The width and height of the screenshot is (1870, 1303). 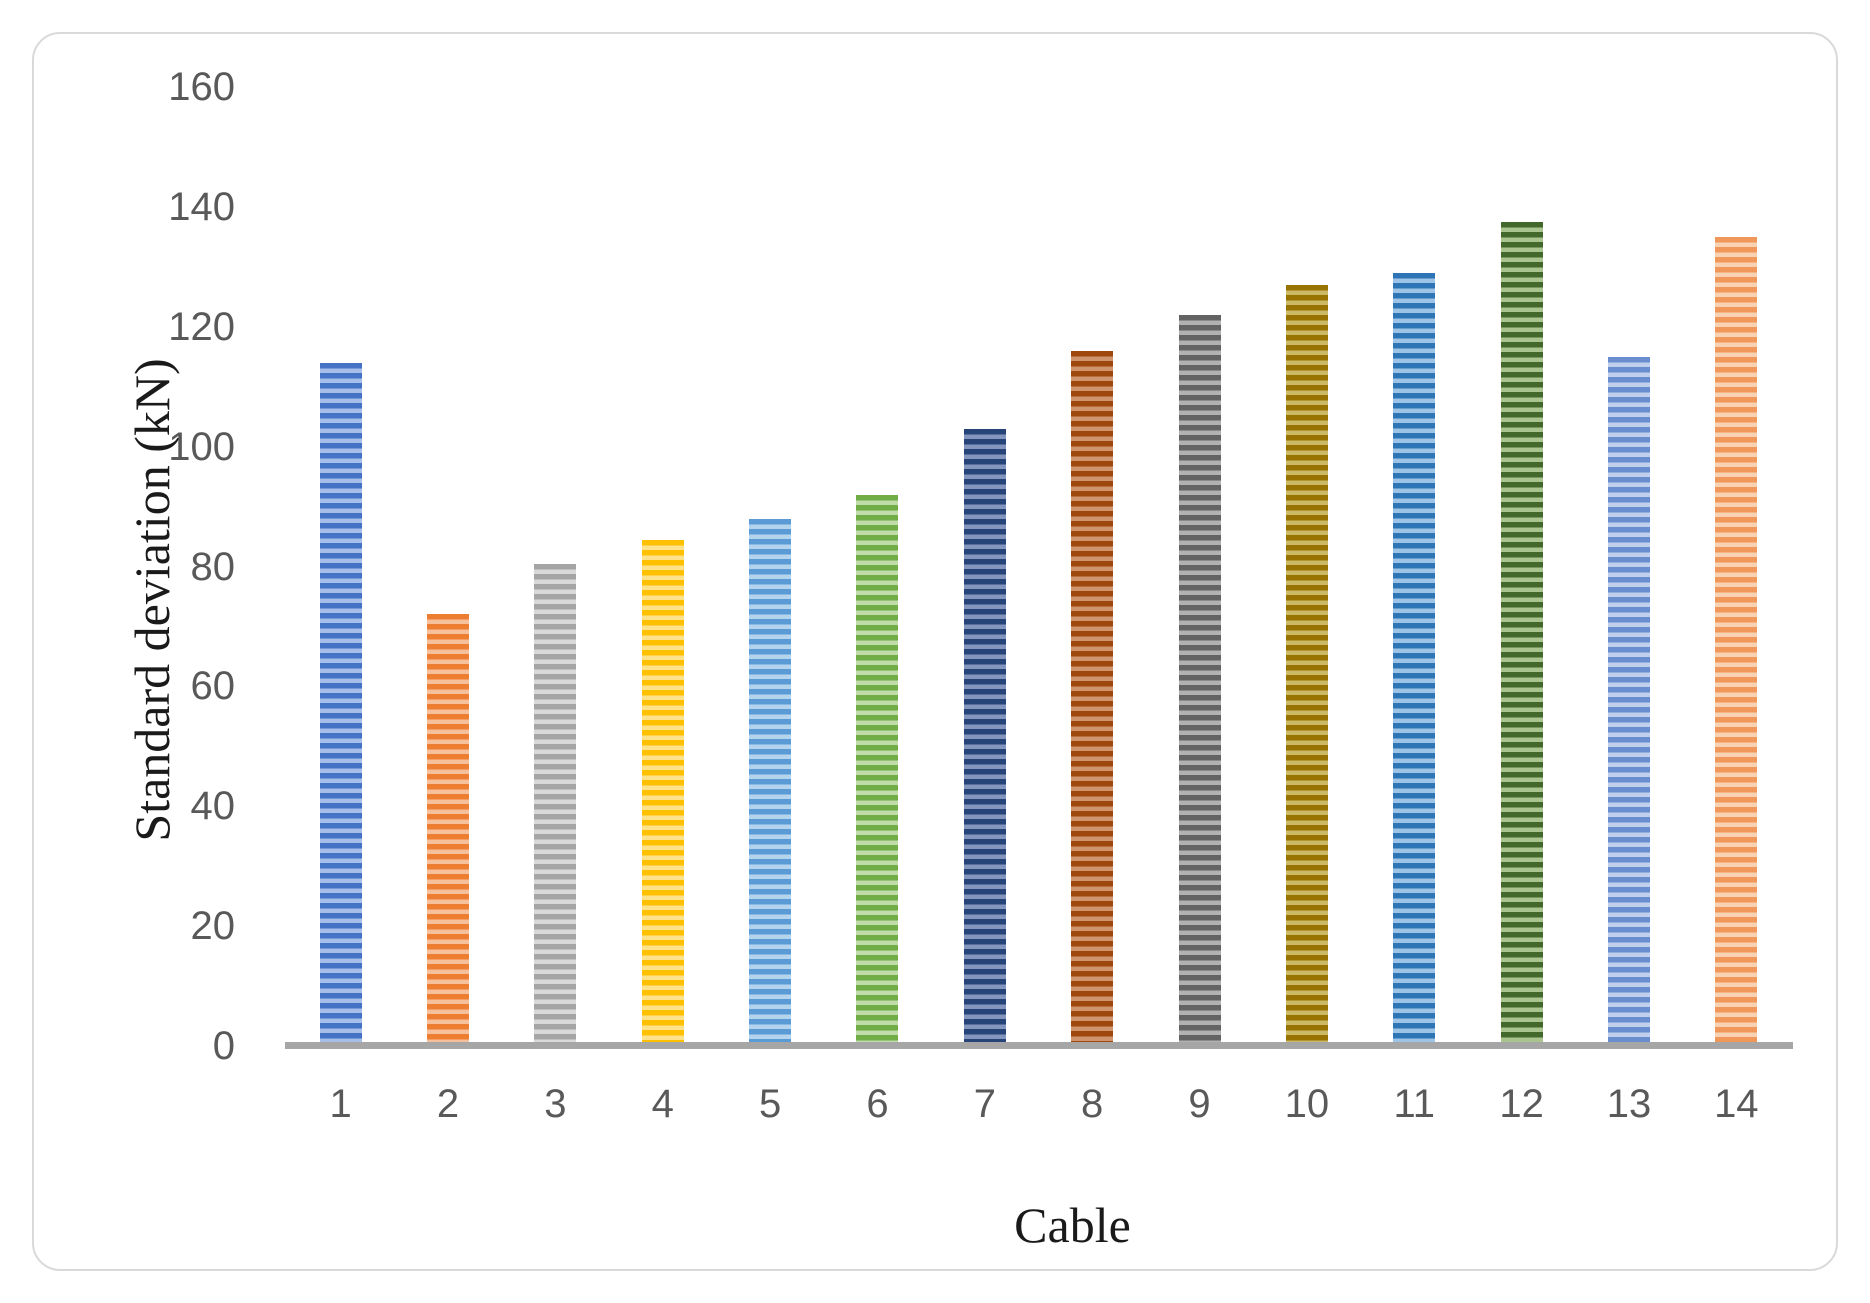 I want to click on y-tick-label-60: 60, so click(x=213, y=686).